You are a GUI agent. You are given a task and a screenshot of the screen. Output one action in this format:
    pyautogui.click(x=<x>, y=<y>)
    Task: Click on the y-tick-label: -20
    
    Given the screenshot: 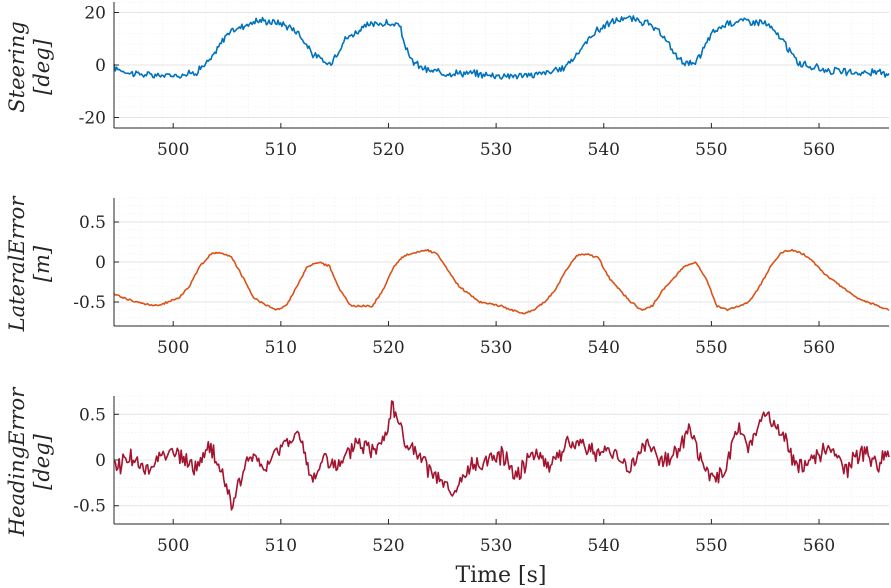 What is the action you would take?
    pyautogui.click(x=92, y=119)
    